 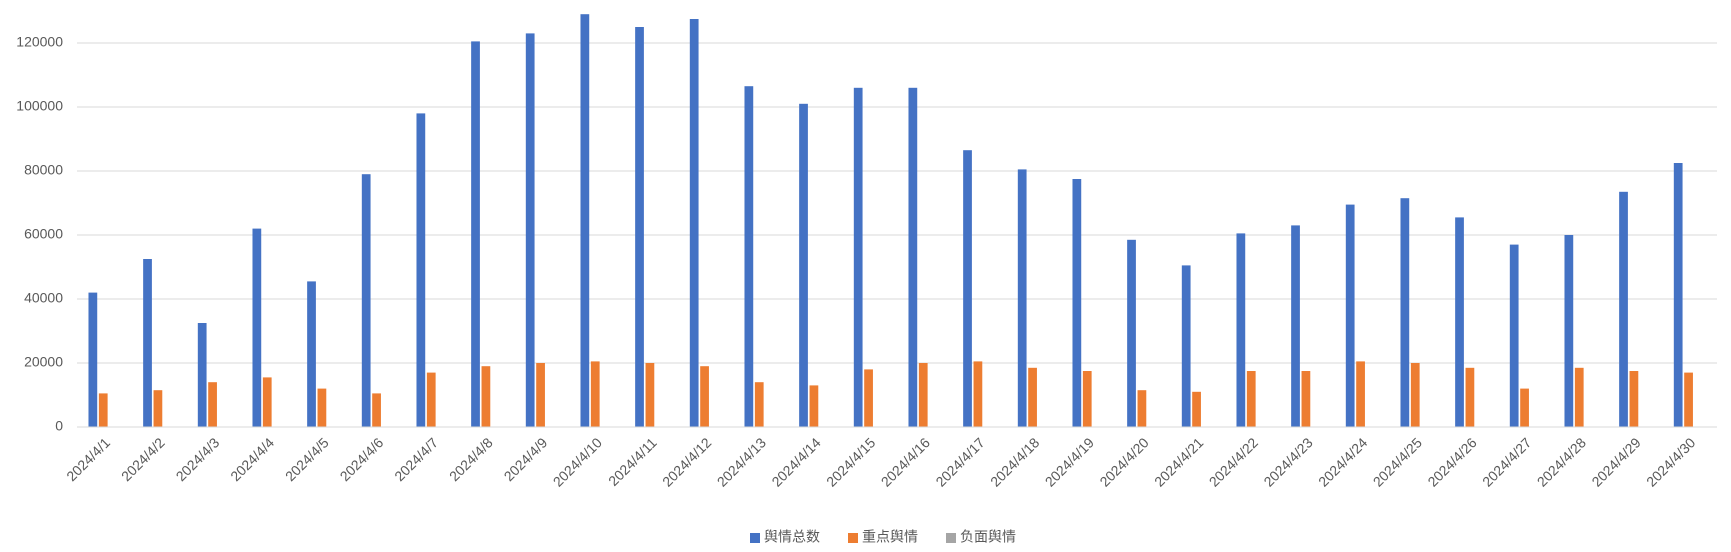 What do you see at coordinates (526, 459) in the screenshot?
I see `x-tick-label: 2024/4/9` at bounding box center [526, 459].